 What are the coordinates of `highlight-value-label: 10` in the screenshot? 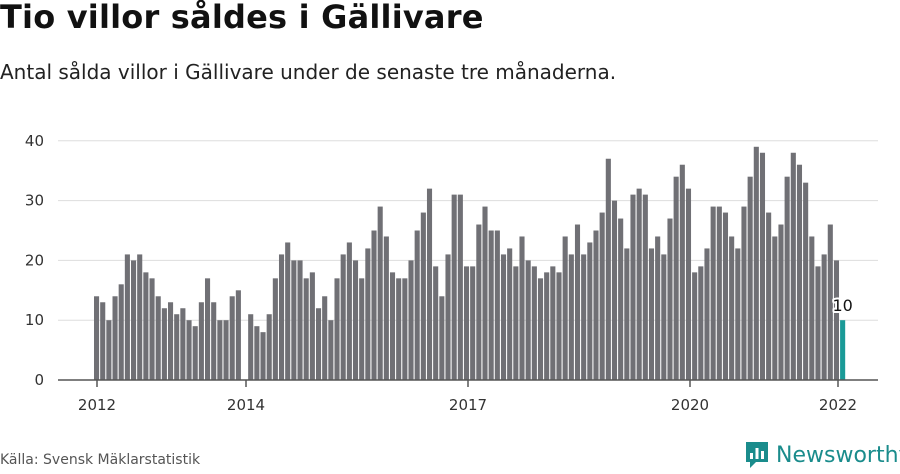 It's located at (842, 305).